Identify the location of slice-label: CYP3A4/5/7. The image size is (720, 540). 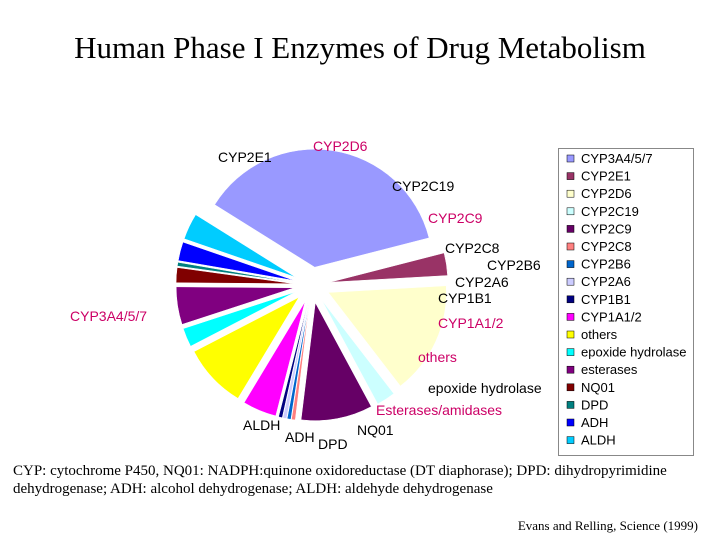
(108, 316).